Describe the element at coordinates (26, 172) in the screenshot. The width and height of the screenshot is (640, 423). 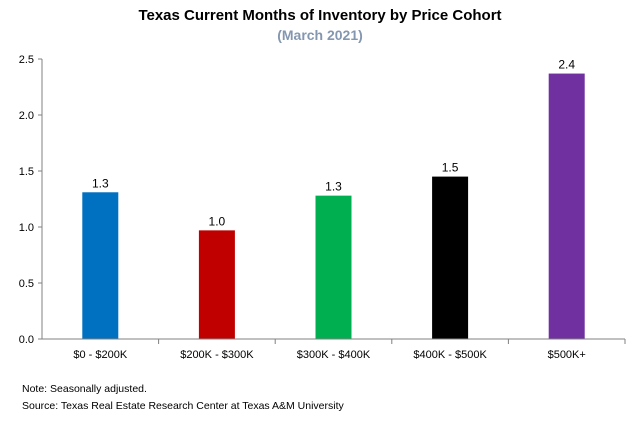
I see `y-tick-label: 1.5` at that location.